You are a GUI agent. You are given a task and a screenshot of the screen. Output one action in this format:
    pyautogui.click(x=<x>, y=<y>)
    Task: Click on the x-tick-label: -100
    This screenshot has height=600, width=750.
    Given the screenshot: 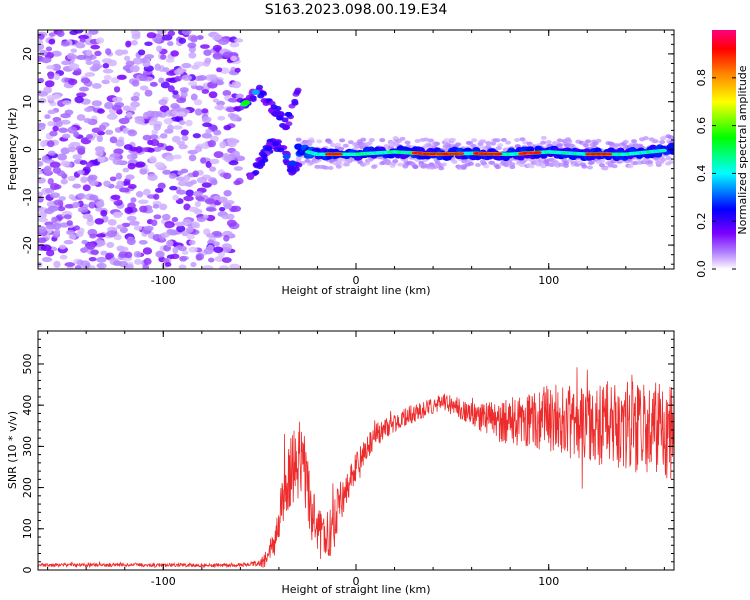 What is the action you would take?
    pyautogui.click(x=163, y=280)
    